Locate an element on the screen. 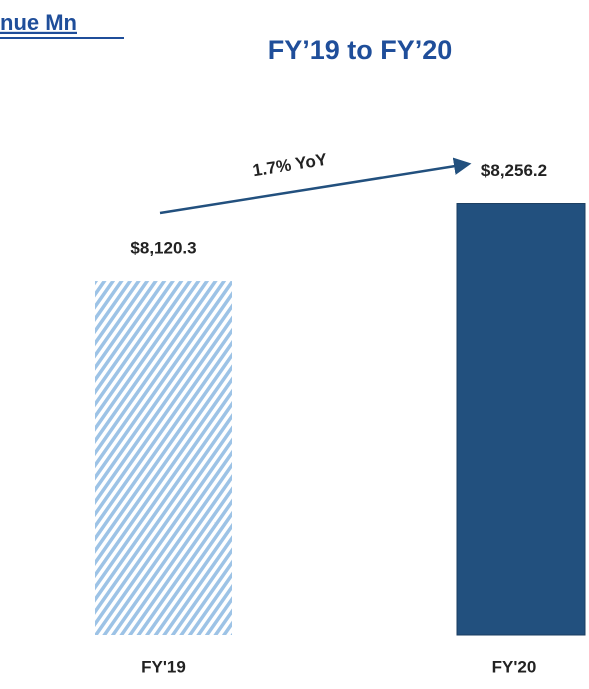  yoy-arrow is located at coordinates (315, 186).